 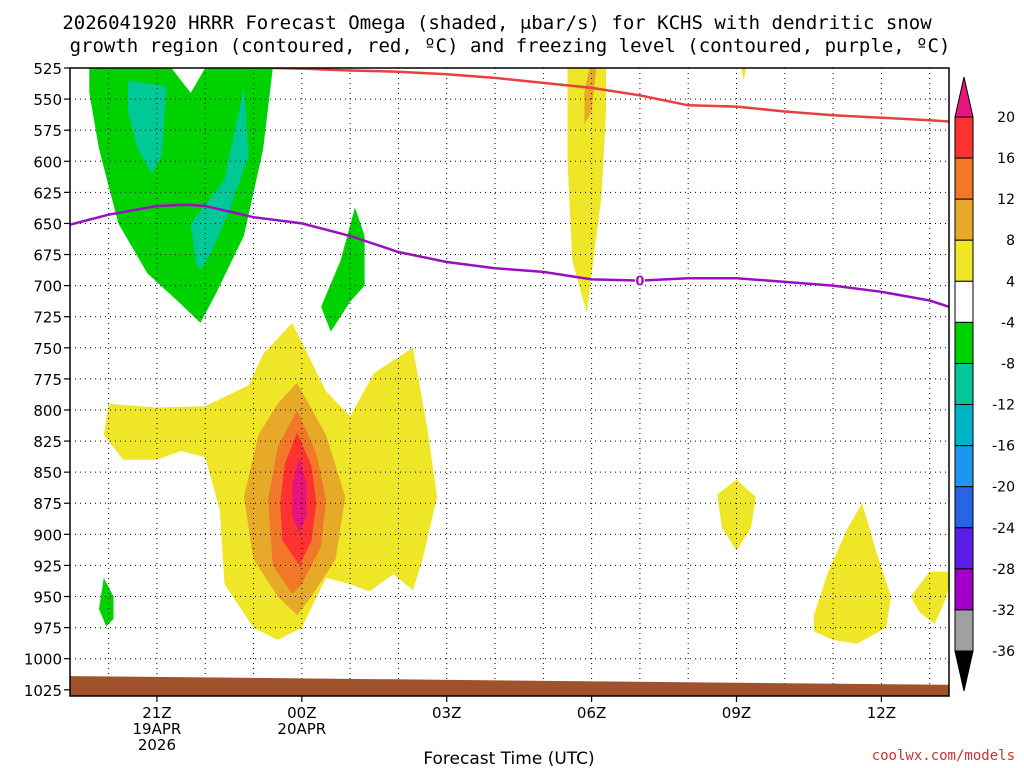 I want to click on y-tick-label-800: 800, so click(x=47, y=411).